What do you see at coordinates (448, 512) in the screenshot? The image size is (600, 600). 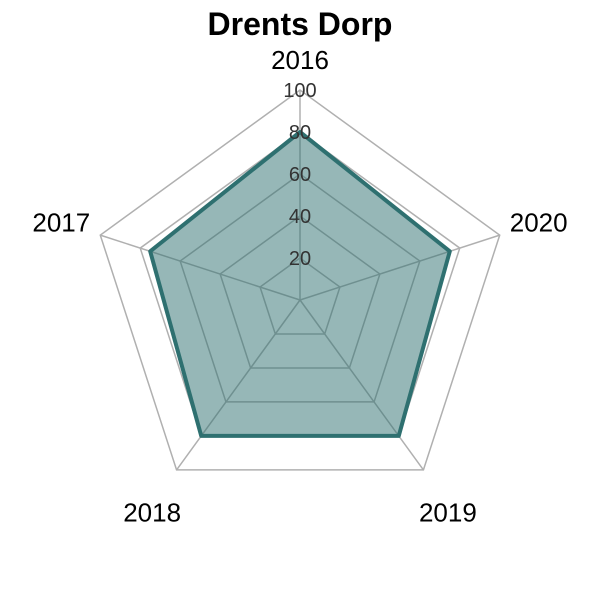 I see `category-label: 2019` at bounding box center [448, 512].